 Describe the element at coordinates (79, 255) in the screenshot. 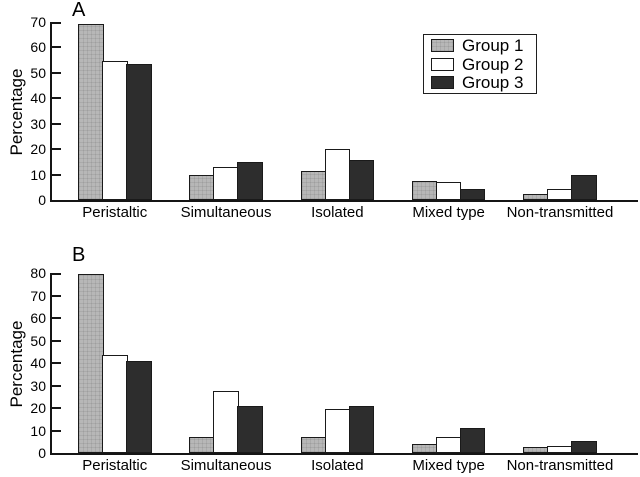

I see `panel-b-letter: B` at that location.